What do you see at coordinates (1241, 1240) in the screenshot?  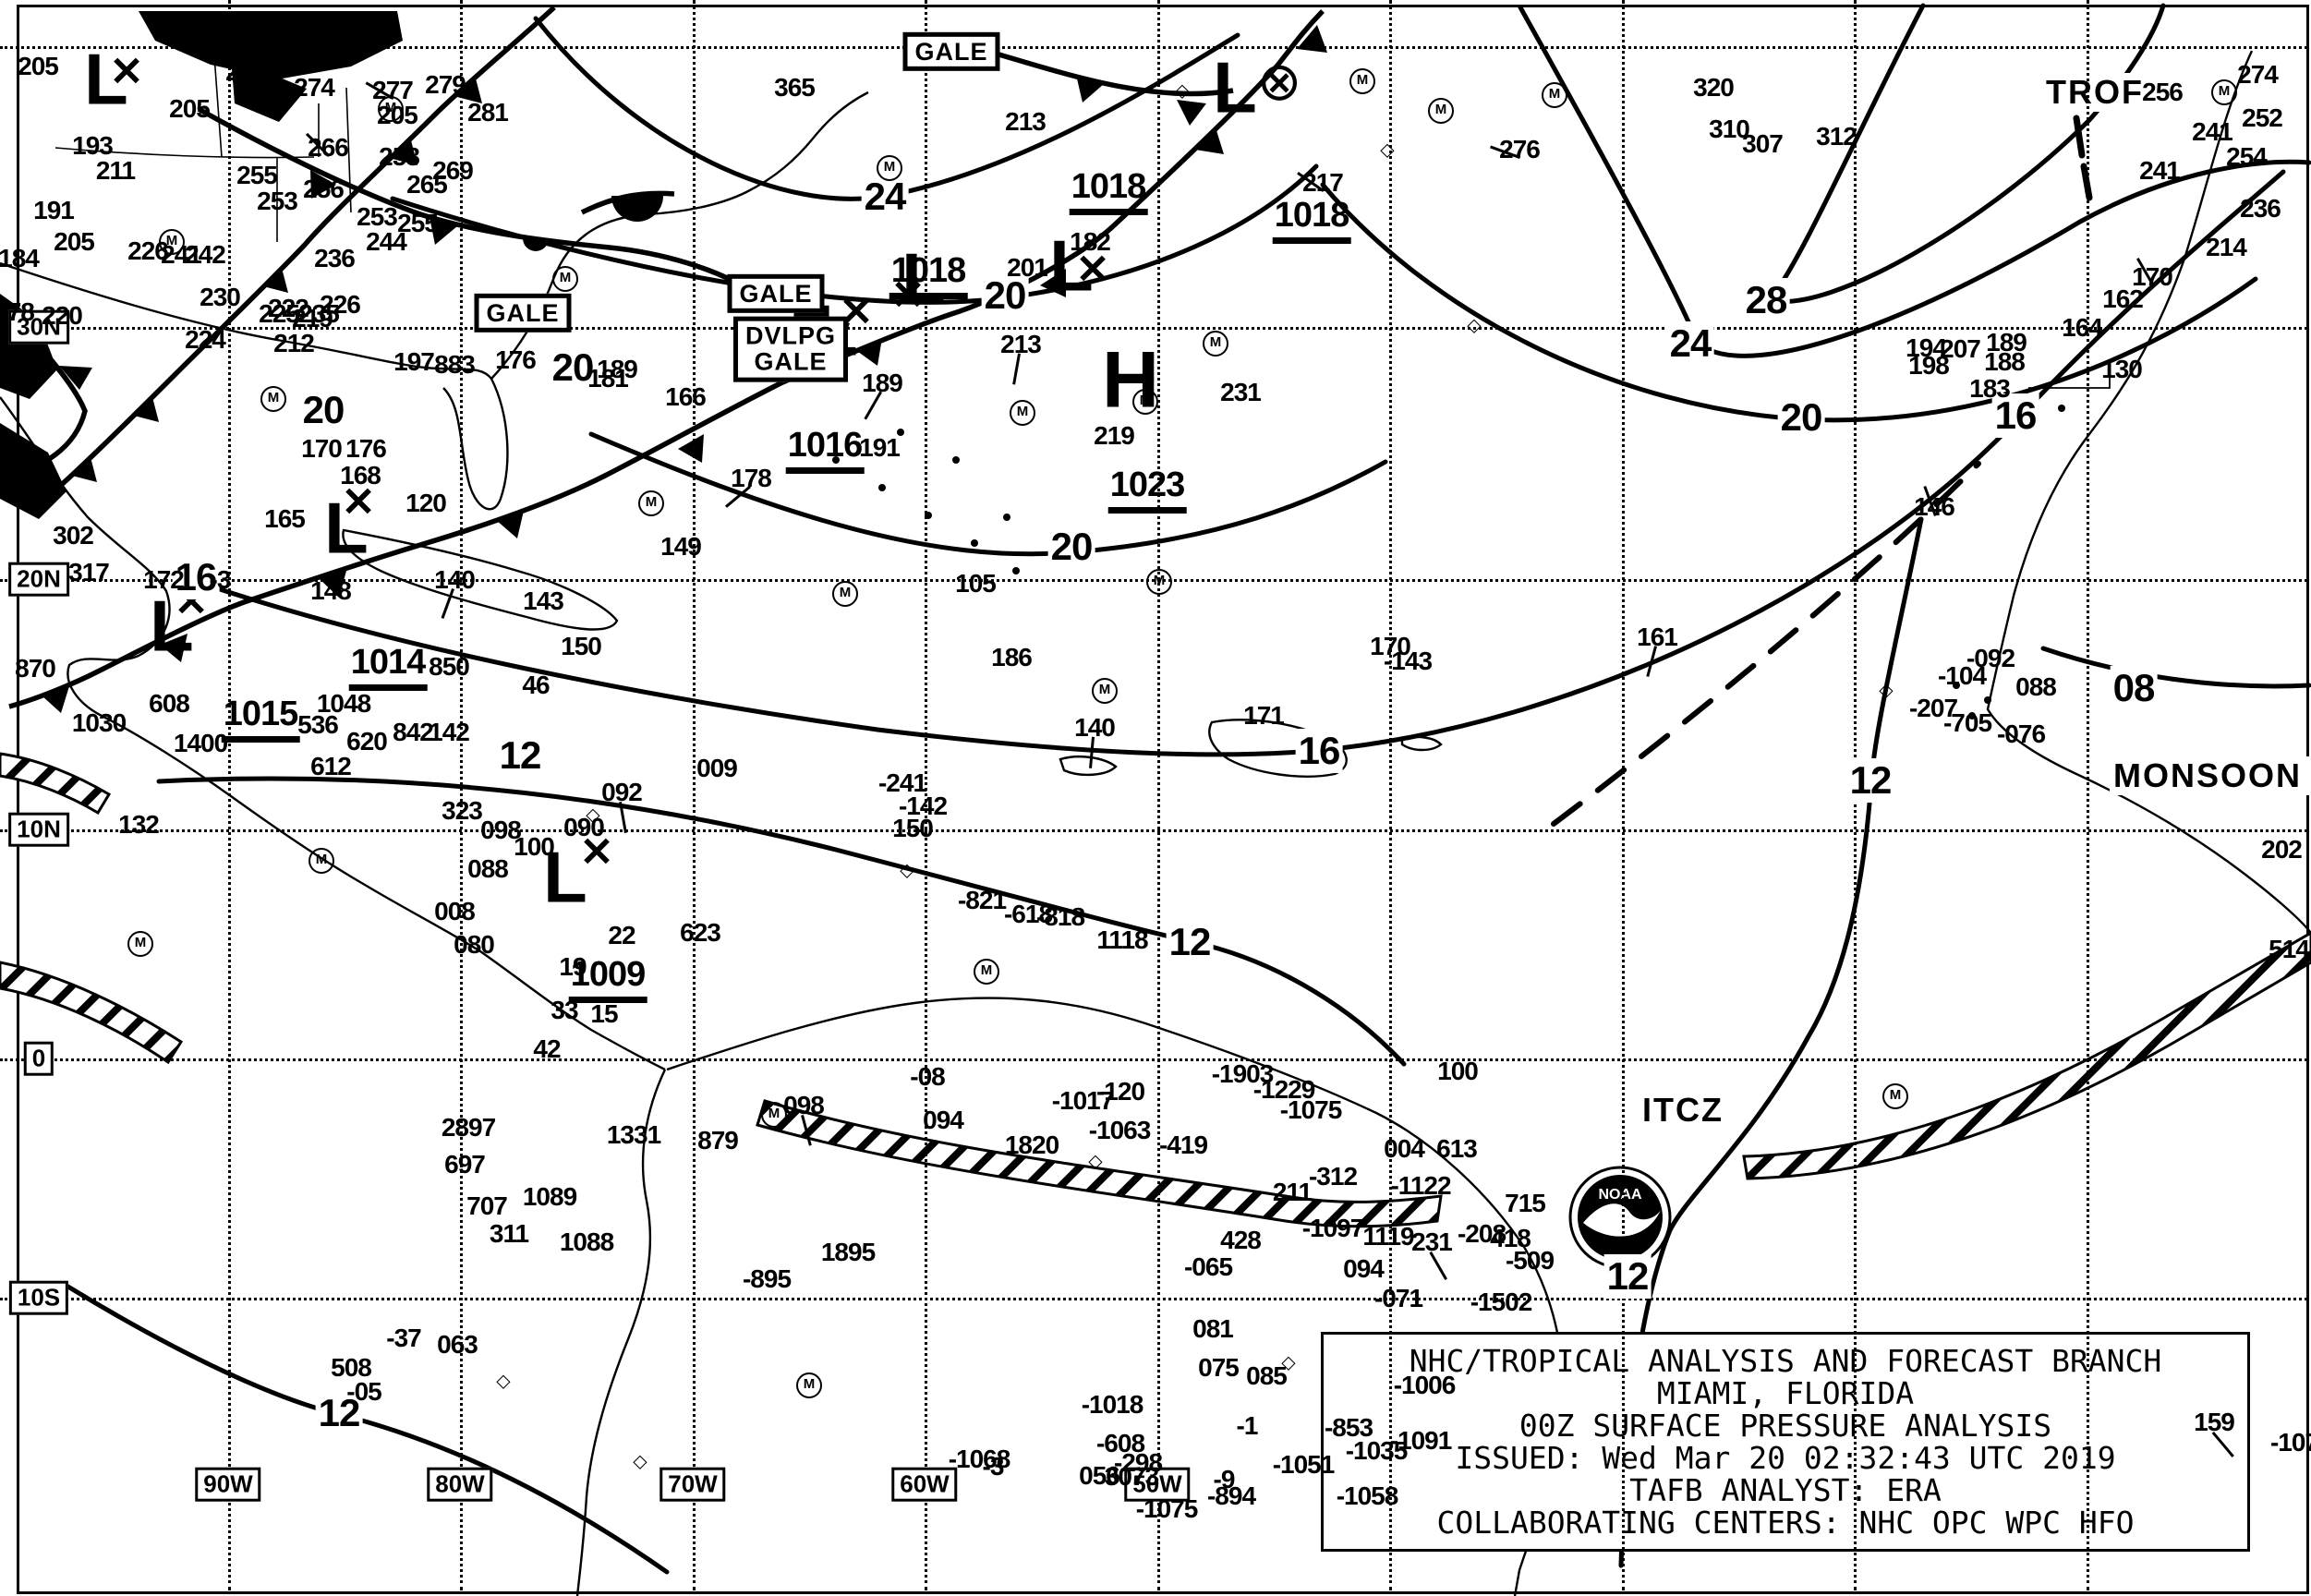 I see `station-value: 428` at bounding box center [1241, 1240].